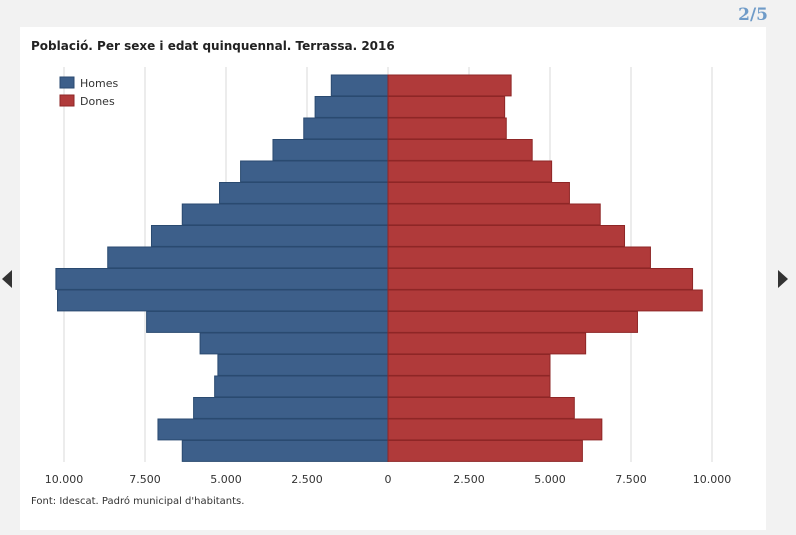 This screenshot has width=796, height=535. Describe the element at coordinates (783, 279) in the screenshot. I see `next-arrow-icon` at that location.